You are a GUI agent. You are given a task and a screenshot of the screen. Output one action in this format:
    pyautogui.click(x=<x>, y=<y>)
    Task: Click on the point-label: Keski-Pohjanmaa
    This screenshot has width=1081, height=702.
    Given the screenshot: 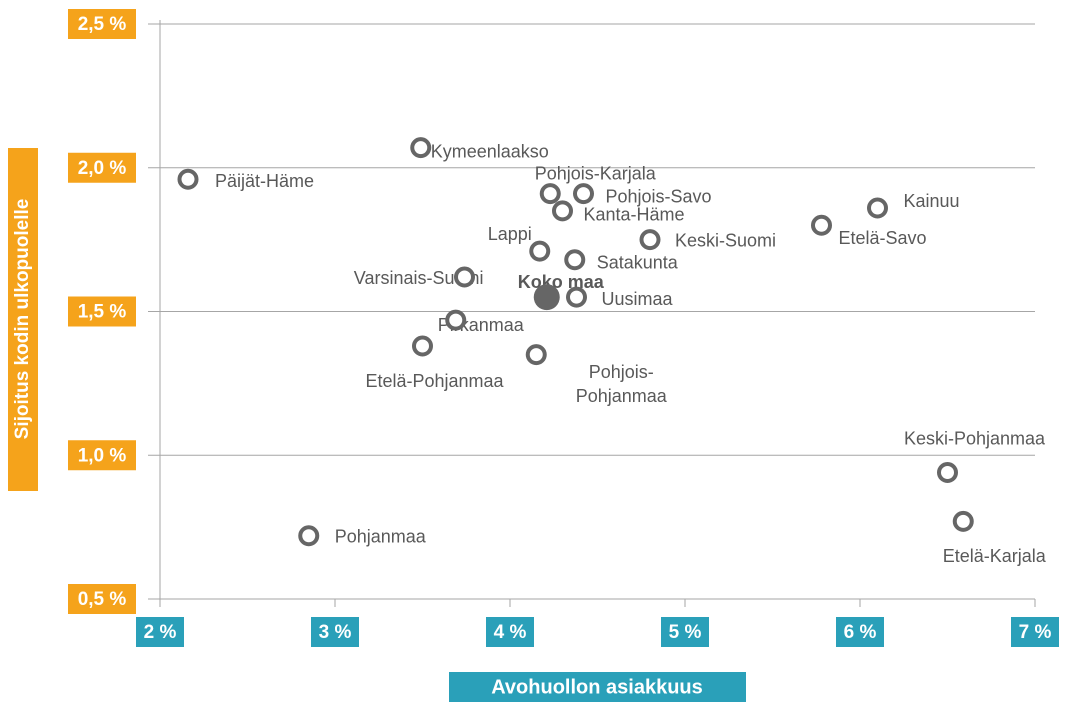 What is the action you would take?
    pyautogui.click(x=975, y=438)
    